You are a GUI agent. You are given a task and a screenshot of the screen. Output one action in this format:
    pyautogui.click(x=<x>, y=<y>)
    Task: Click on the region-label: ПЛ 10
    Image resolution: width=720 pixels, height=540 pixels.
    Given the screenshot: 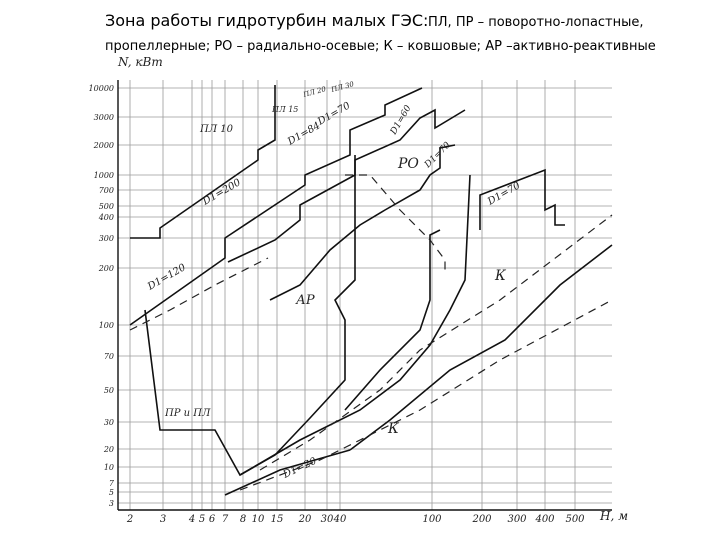 What is the action you would take?
    pyautogui.click(x=216, y=129)
    